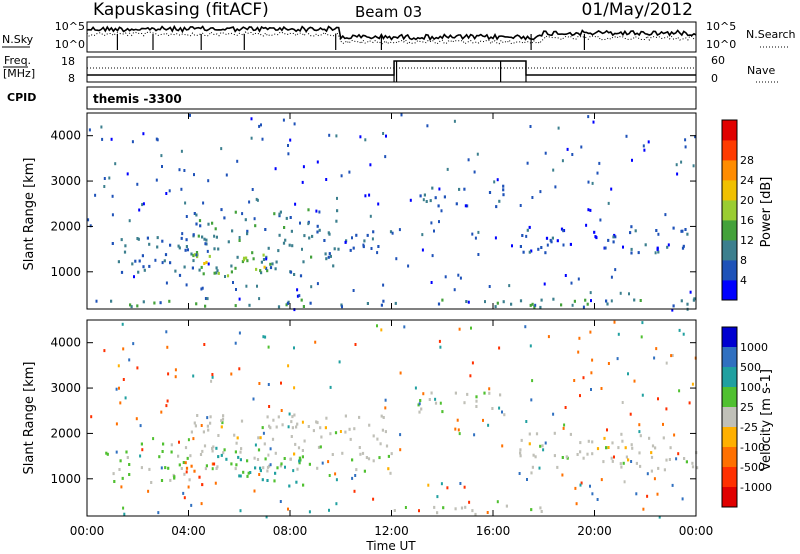 Image resolution: width=800 pixels, height=554 pixels. I want to click on noise-search-label: N.Search, so click(771, 34).